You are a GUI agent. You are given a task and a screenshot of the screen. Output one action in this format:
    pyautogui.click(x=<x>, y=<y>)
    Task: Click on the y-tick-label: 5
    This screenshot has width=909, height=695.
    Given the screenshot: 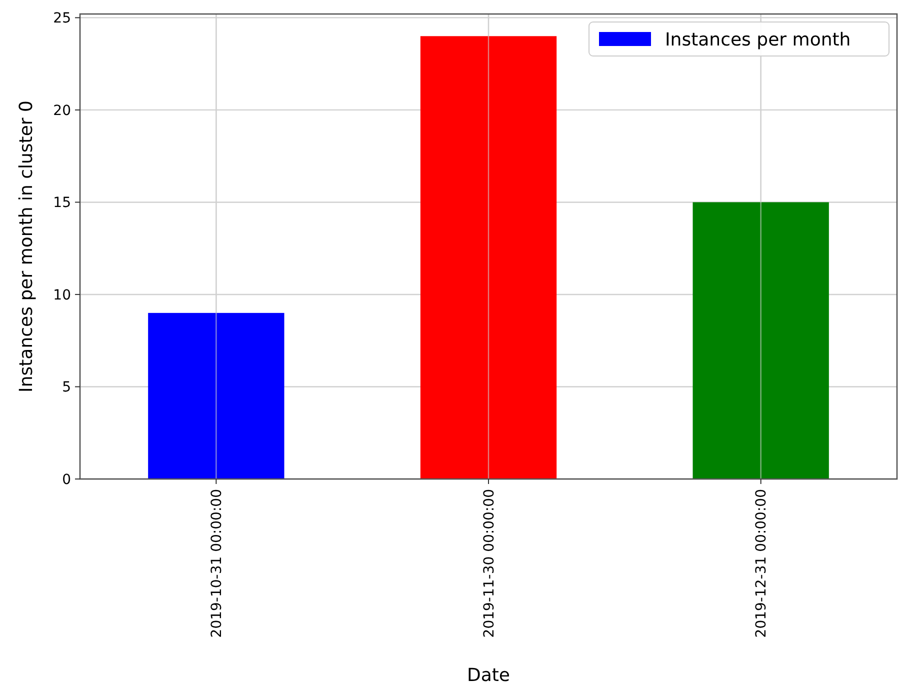 What is the action you would take?
    pyautogui.click(x=66, y=388)
    